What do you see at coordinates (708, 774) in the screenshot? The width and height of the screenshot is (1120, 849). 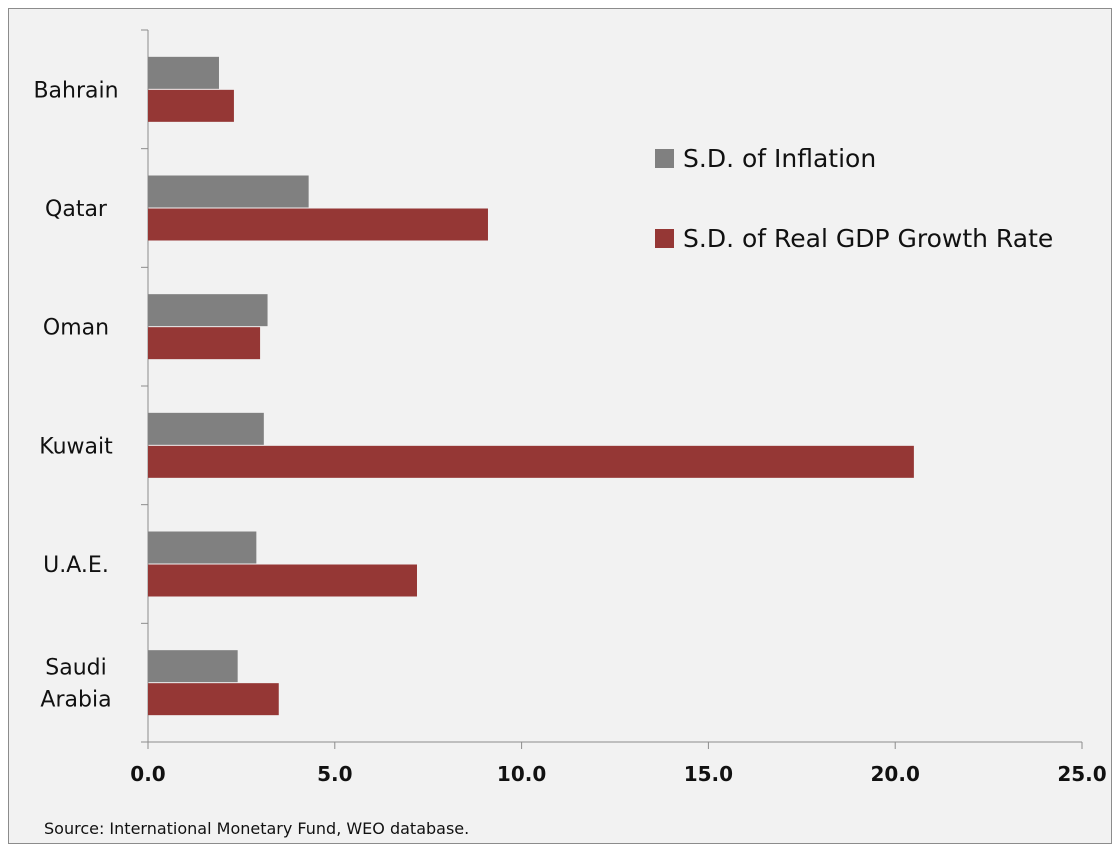 I see `x-tick-label: 15.0` at bounding box center [708, 774].